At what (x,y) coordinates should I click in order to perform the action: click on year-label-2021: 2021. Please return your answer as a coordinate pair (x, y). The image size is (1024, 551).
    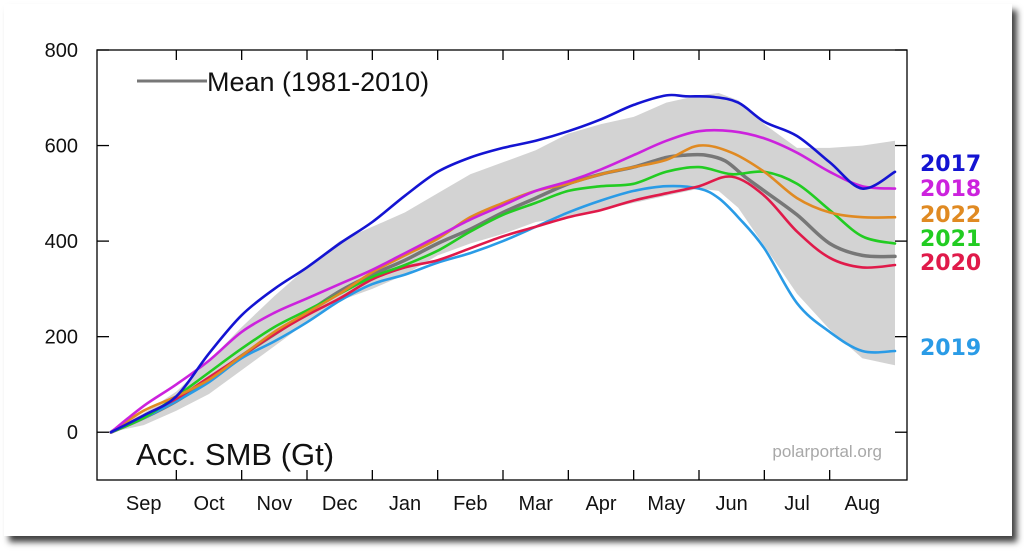
    Looking at the image, I should click on (950, 239).